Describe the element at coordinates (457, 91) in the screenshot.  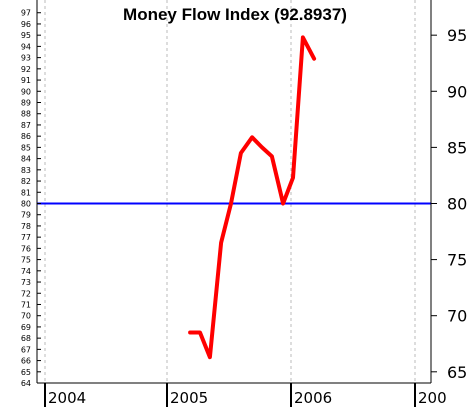
I see `y-right-tick-label: 90` at that location.